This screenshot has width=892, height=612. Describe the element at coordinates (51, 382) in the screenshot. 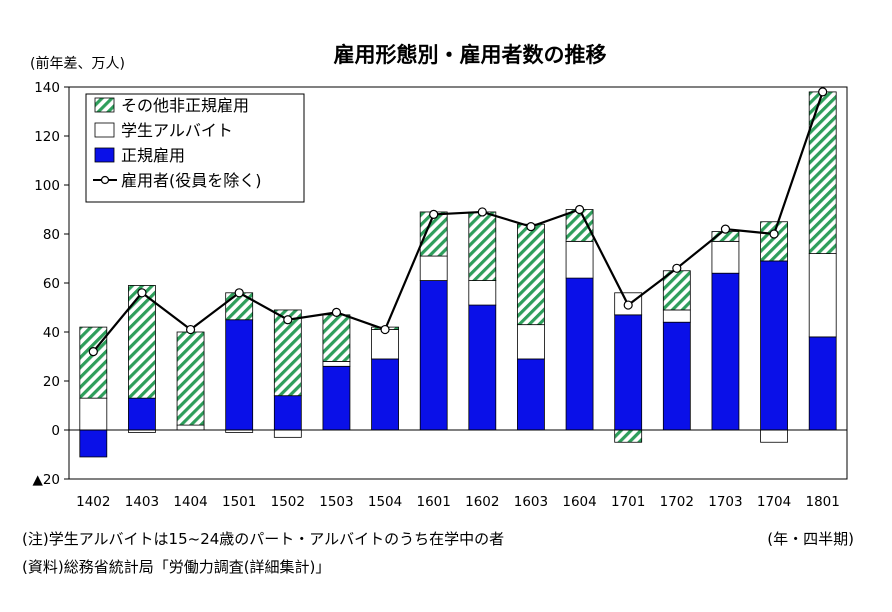

I see `y-tick-label: 20` at that location.